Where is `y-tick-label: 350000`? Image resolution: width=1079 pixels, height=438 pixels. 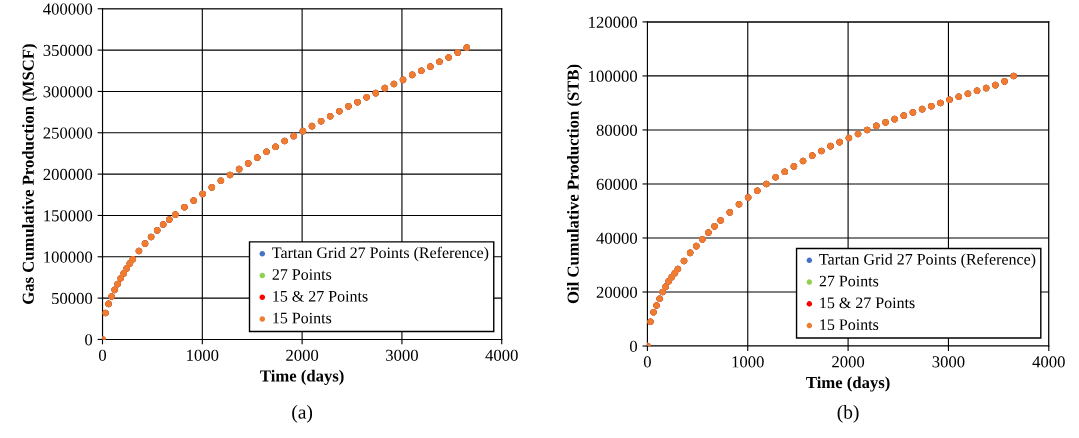 y-tick-label: 350000 is located at coordinates (68, 50).